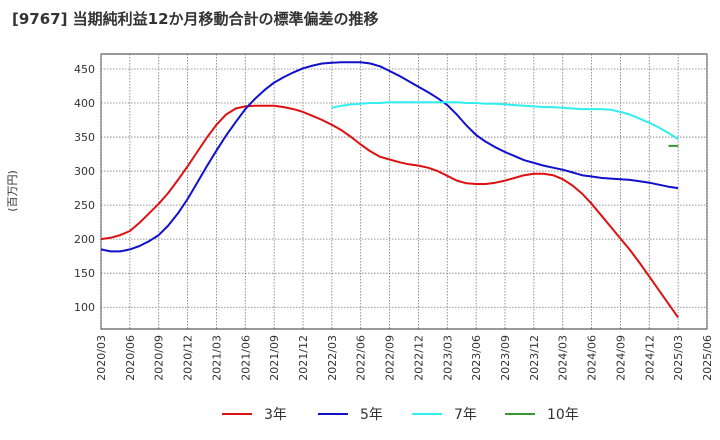 The height and width of the screenshot is (440, 720). I want to click on y-axis-ticks: 100 150 200 250 300 350 400 450, so click(84, 188).